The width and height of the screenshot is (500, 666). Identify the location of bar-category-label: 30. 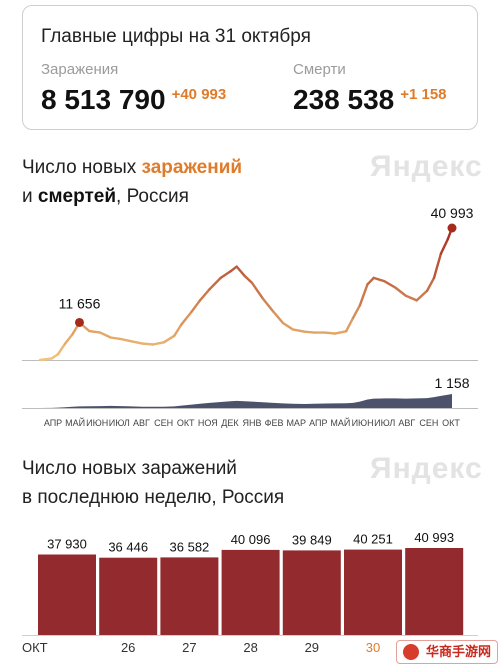
(373, 647).